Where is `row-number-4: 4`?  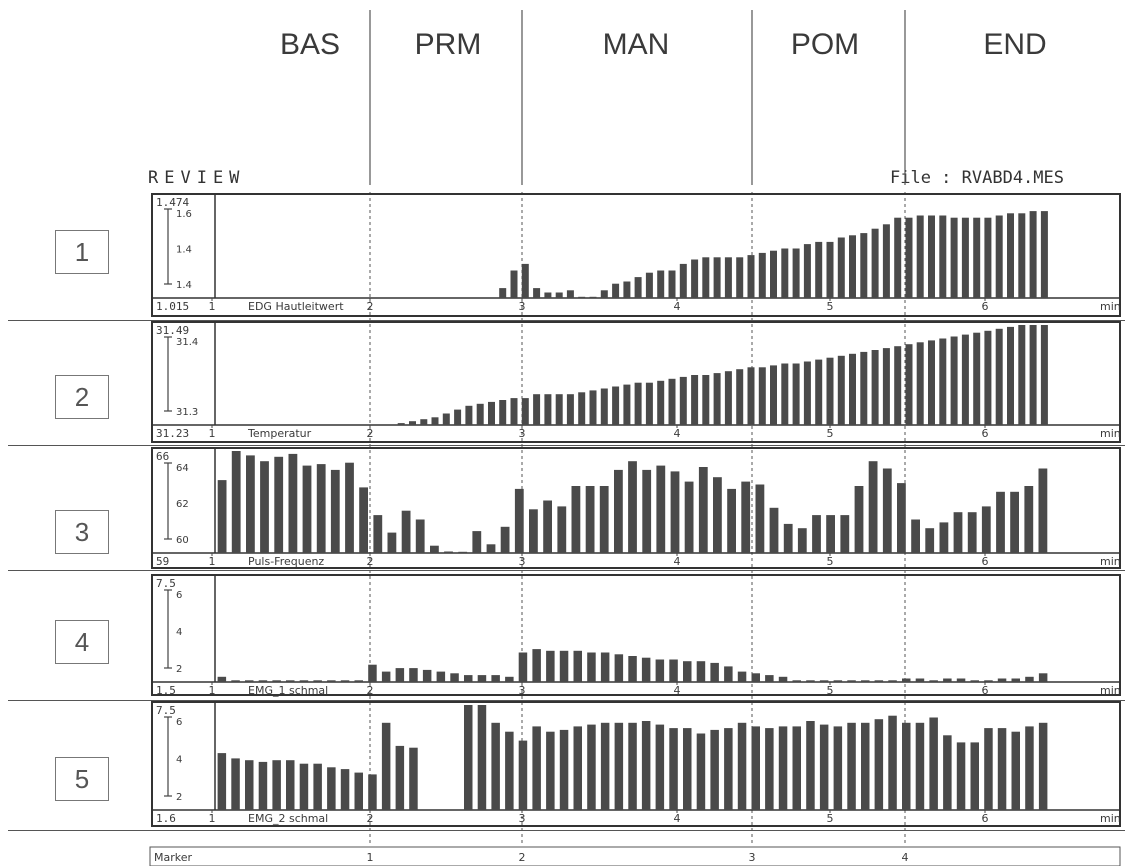 row-number-4: 4 is located at coordinates (82, 642).